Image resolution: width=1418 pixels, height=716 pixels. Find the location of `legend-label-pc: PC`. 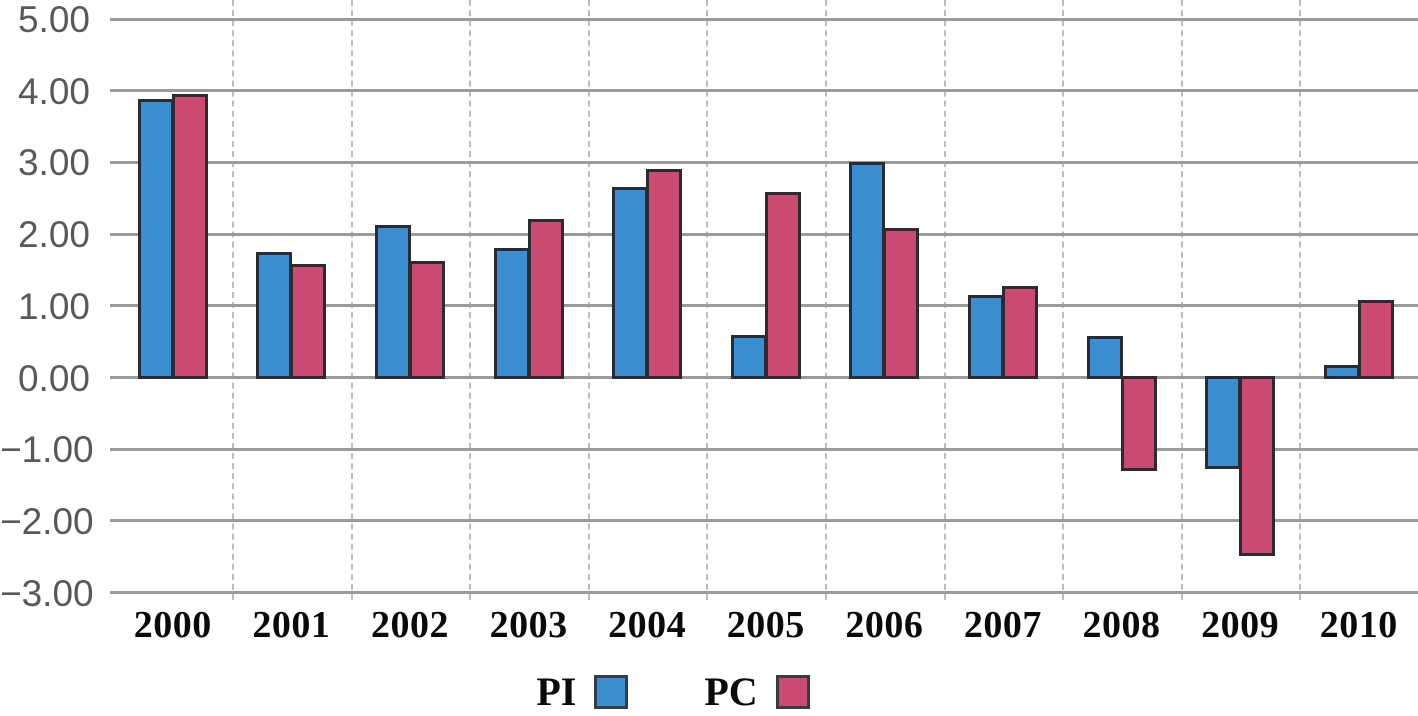

legend-label-pc: PC is located at coordinates (731, 691).